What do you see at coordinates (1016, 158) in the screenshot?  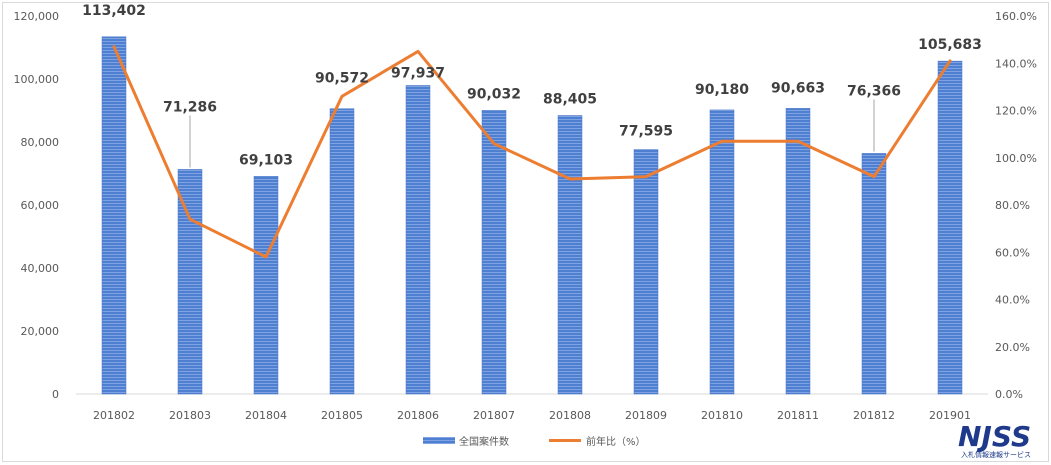 I see `right-tick-label: 100.0%` at bounding box center [1016, 158].